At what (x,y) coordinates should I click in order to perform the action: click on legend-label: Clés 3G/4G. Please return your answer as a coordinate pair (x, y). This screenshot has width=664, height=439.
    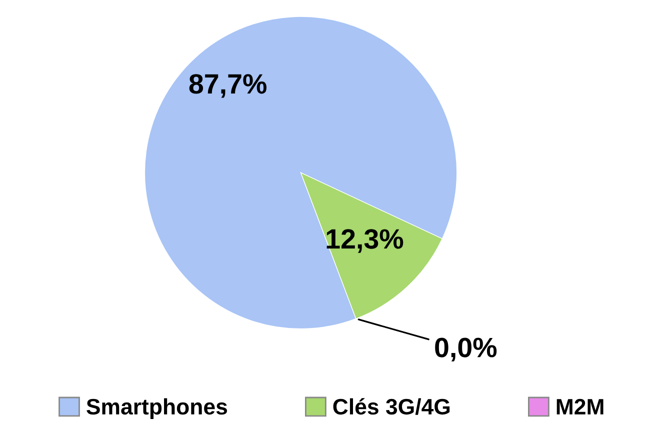
    Looking at the image, I should click on (391, 406).